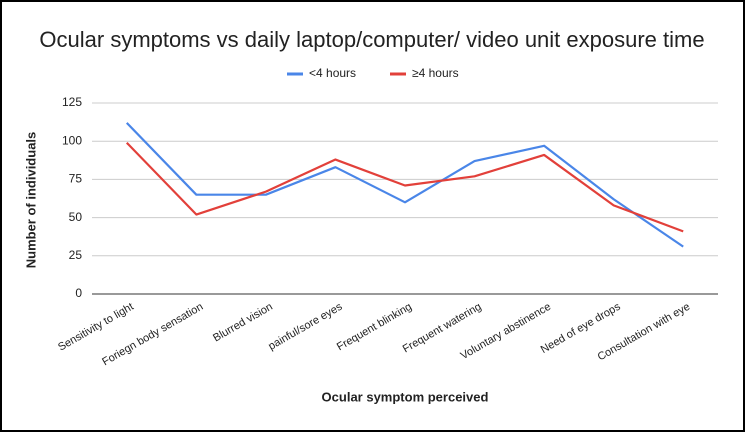 This screenshot has width=745, height=432. What do you see at coordinates (76, 179) in the screenshot?
I see `y-tick-label: 75` at bounding box center [76, 179].